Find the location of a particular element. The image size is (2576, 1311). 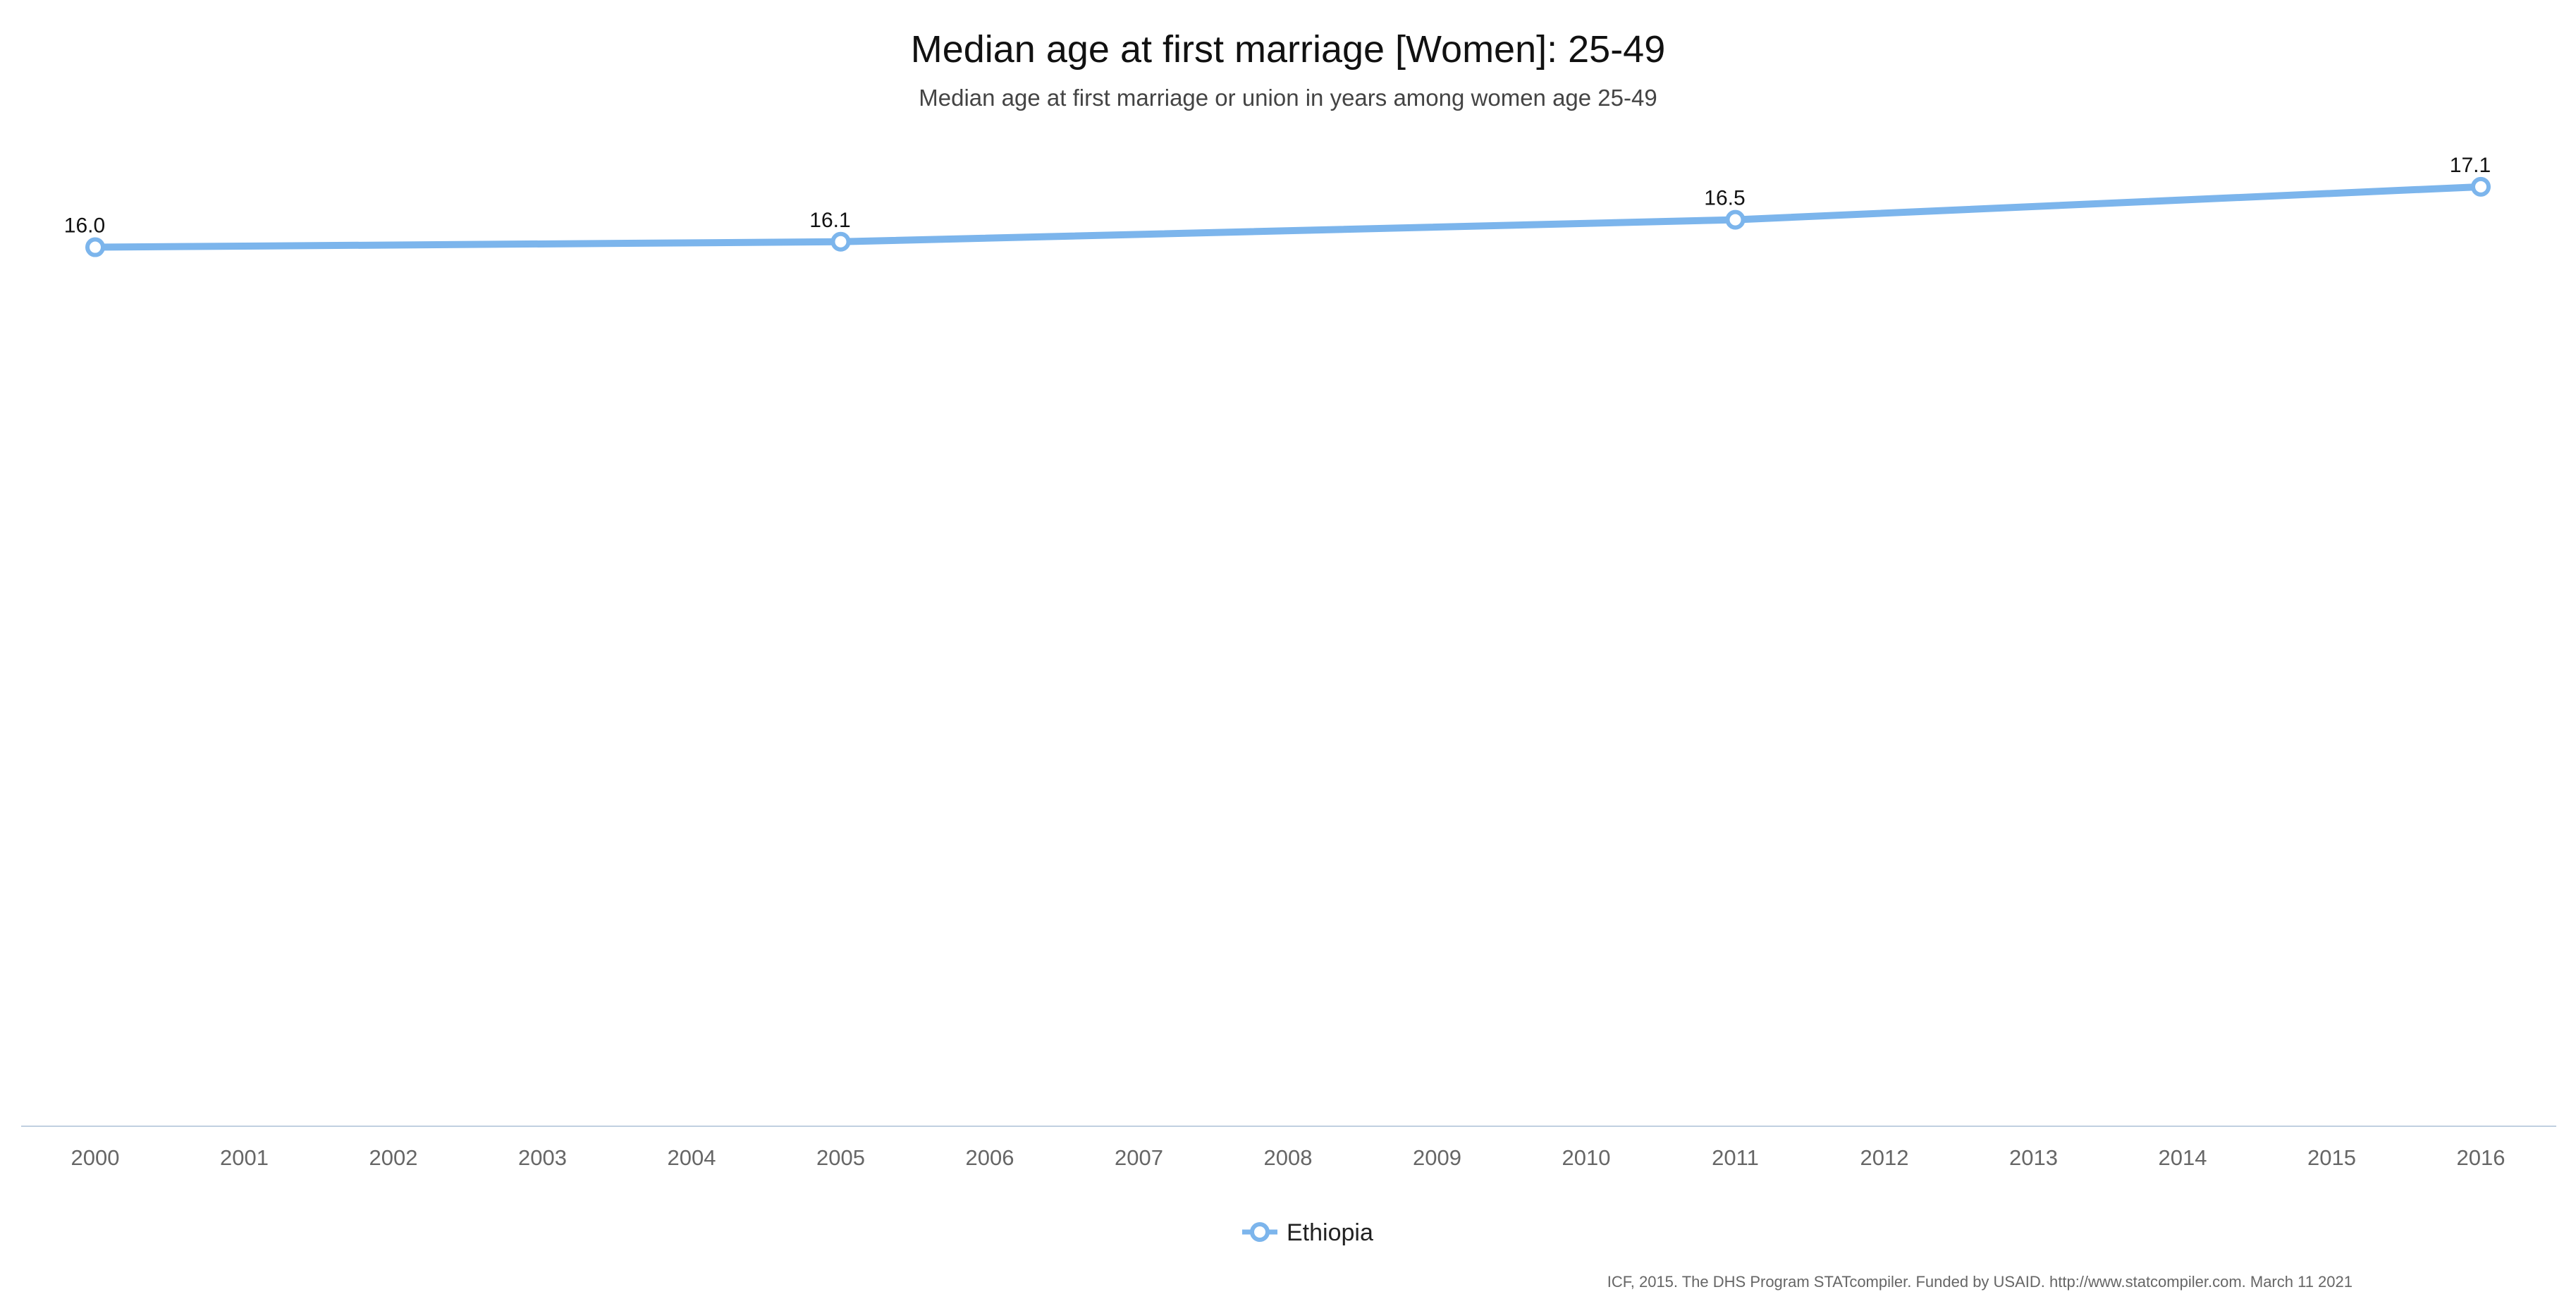

x-tick-label: 2005 is located at coordinates (840, 1157).